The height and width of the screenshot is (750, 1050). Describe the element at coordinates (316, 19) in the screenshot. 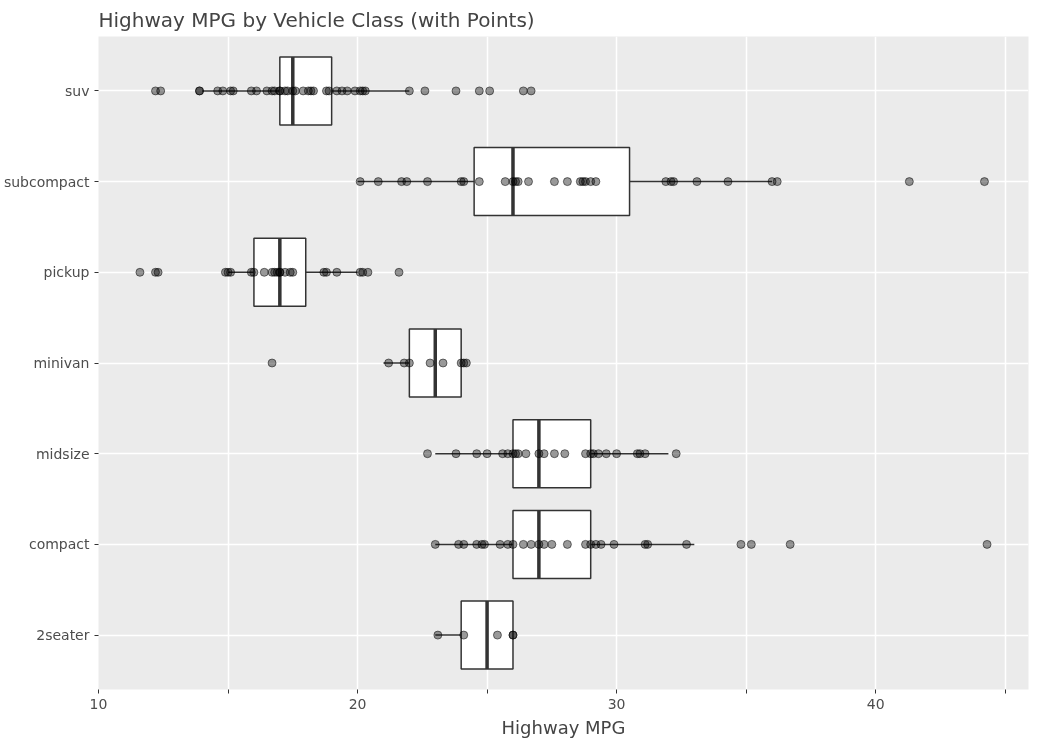

I see `chart-title: Highway MPG by Vehicle Class (with Points)` at that location.